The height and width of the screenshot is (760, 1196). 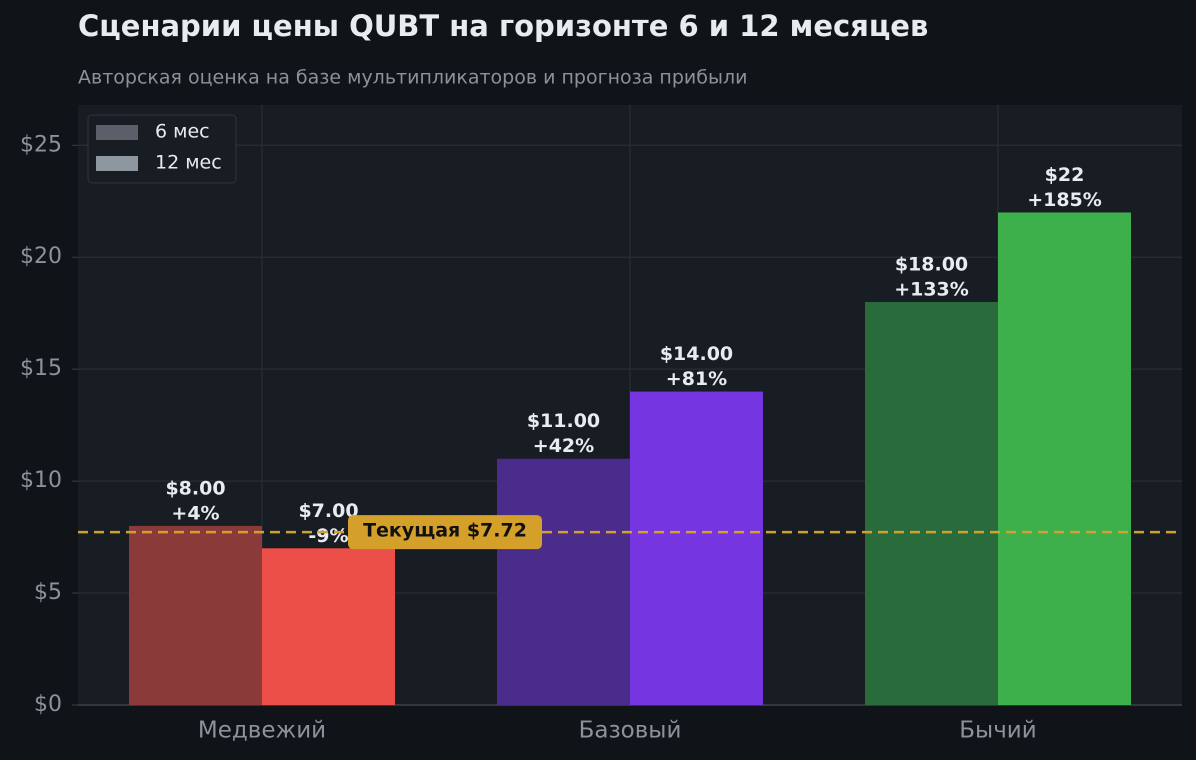 I want to click on change-label: +81%, so click(x=696, y=379).